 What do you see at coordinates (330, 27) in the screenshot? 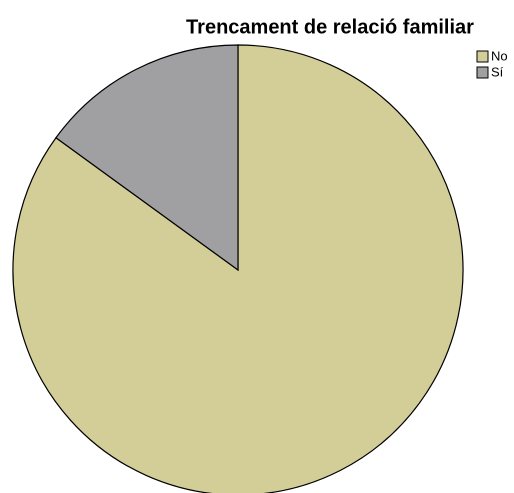
I see `chart-title: Trencament de relació familiar` at bounding box center [330, 27].